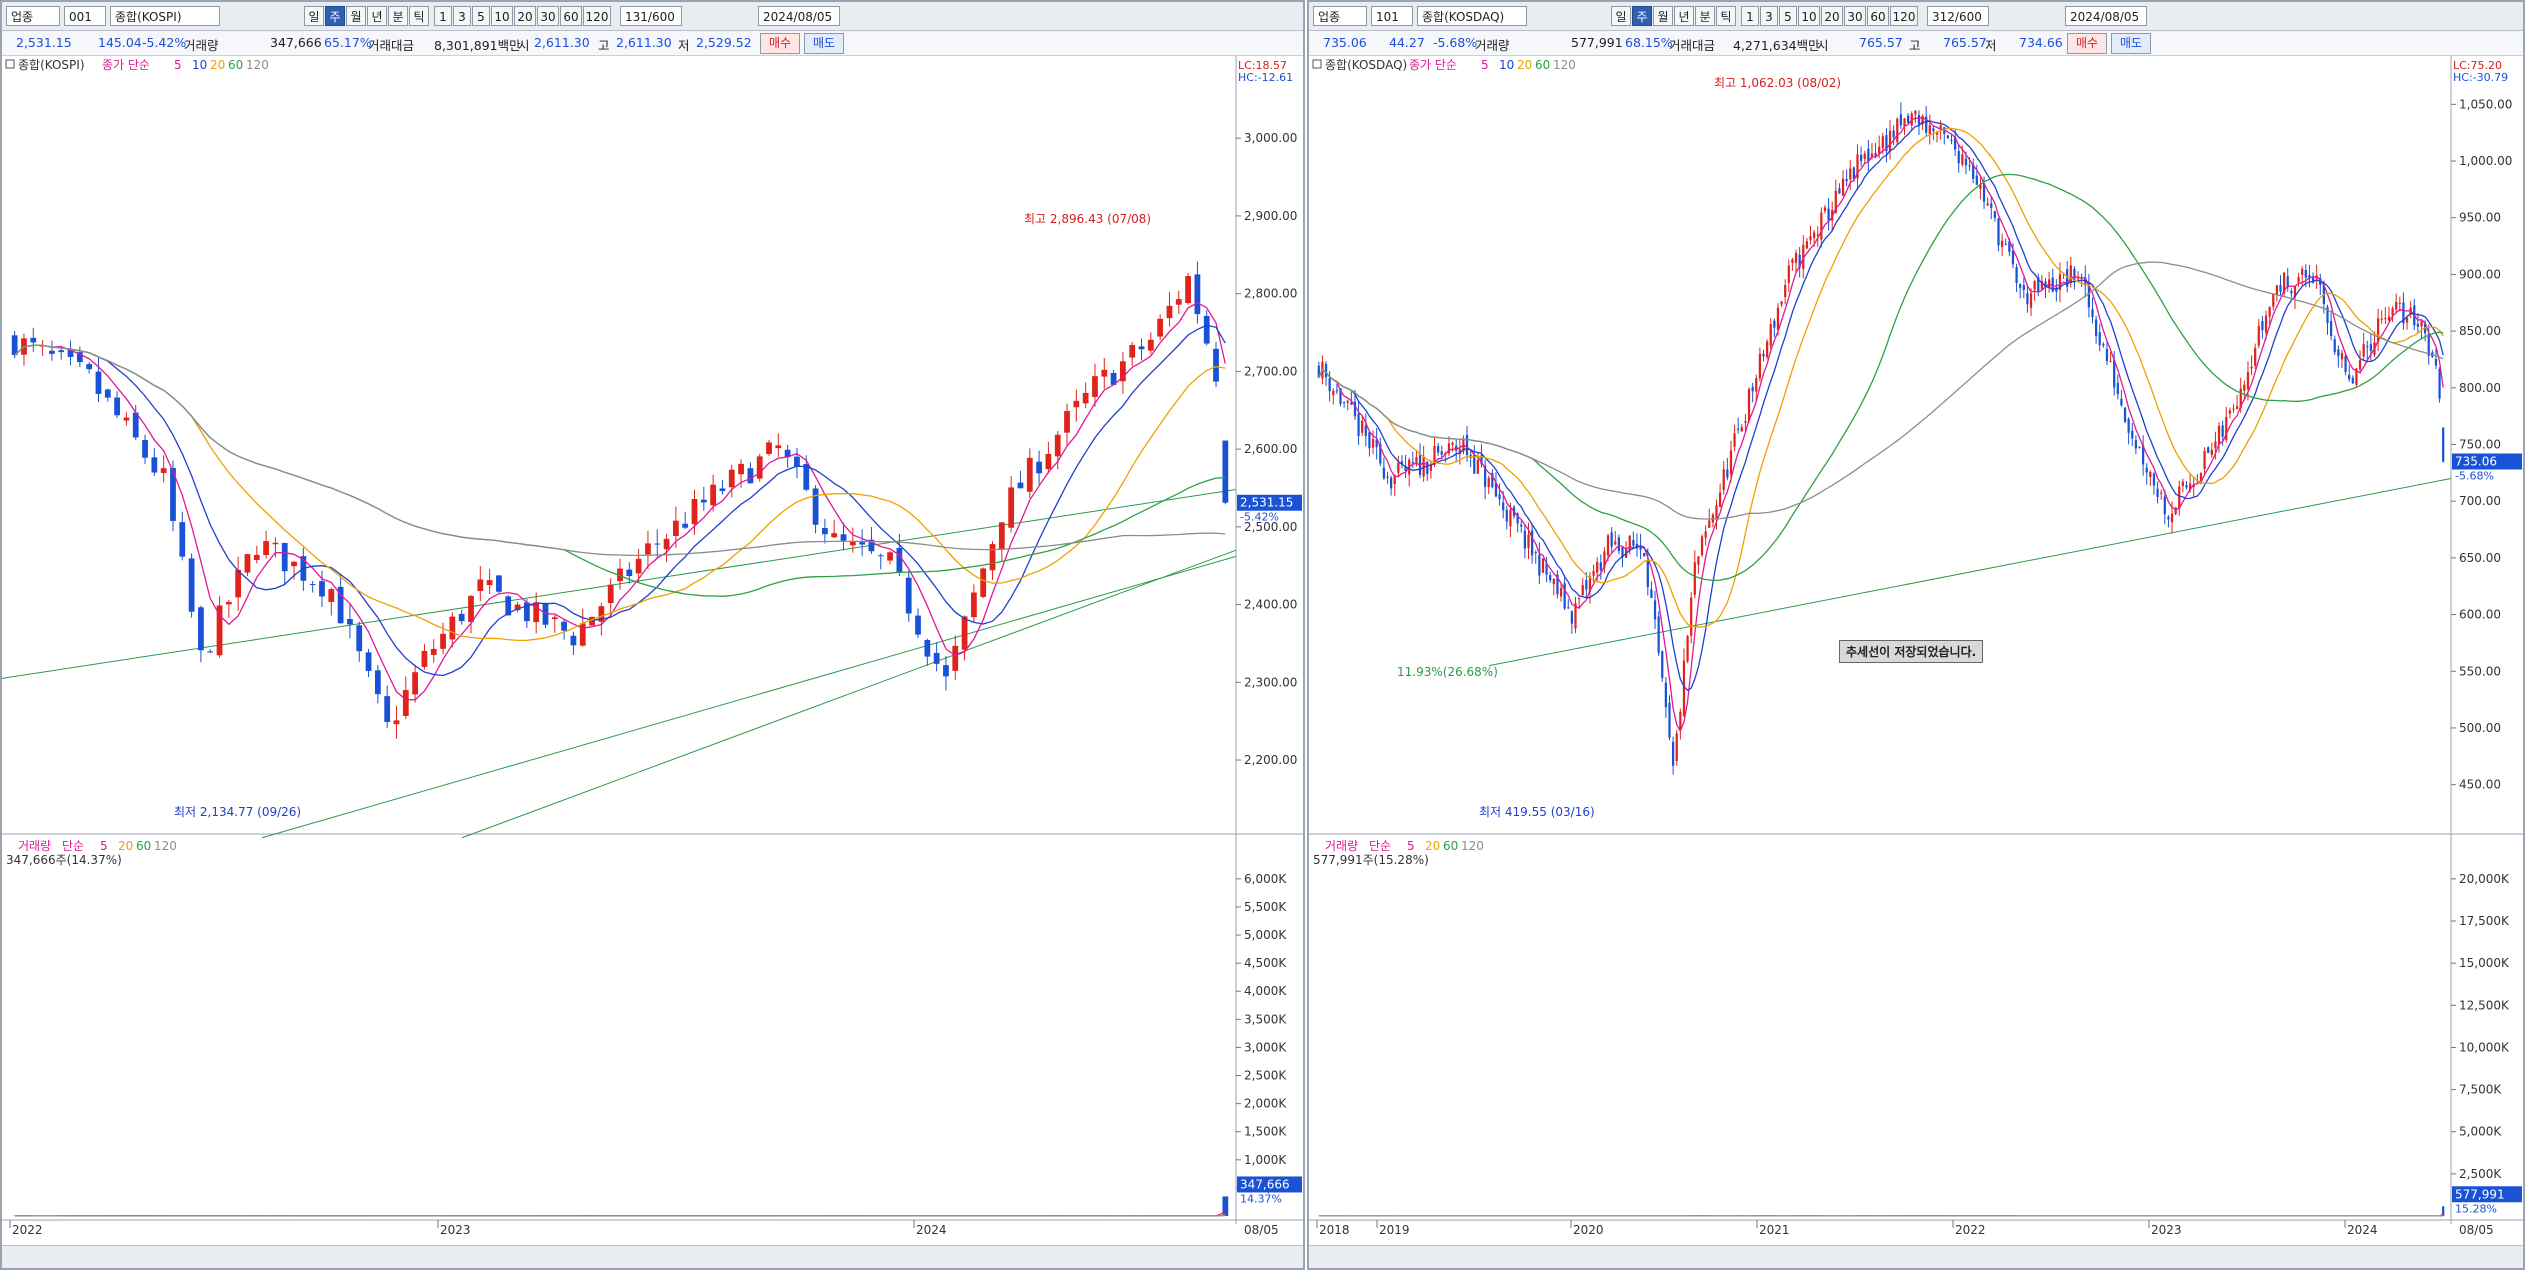  What do you see at coordinates (85, 16) in the screenshot?
I see `code-input: 001` at bounding box center [85, 16].